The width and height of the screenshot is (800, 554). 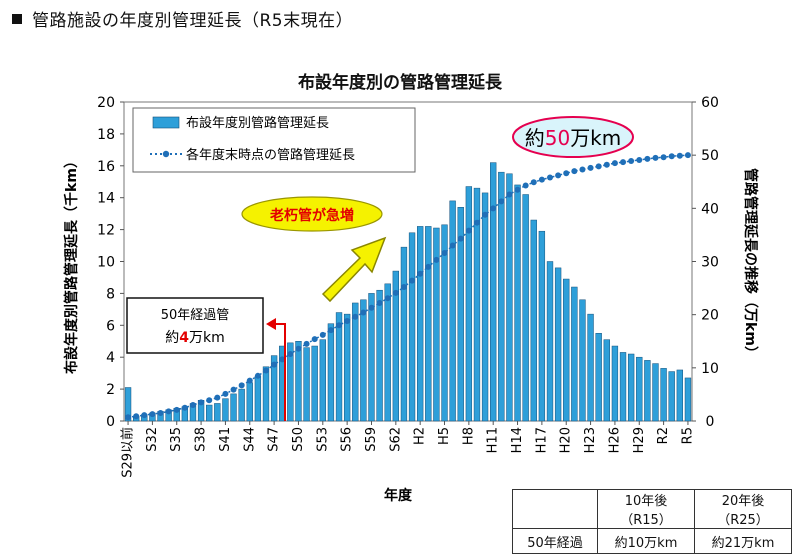 I want to click on total-ellipse, so click(x=573, y=137).